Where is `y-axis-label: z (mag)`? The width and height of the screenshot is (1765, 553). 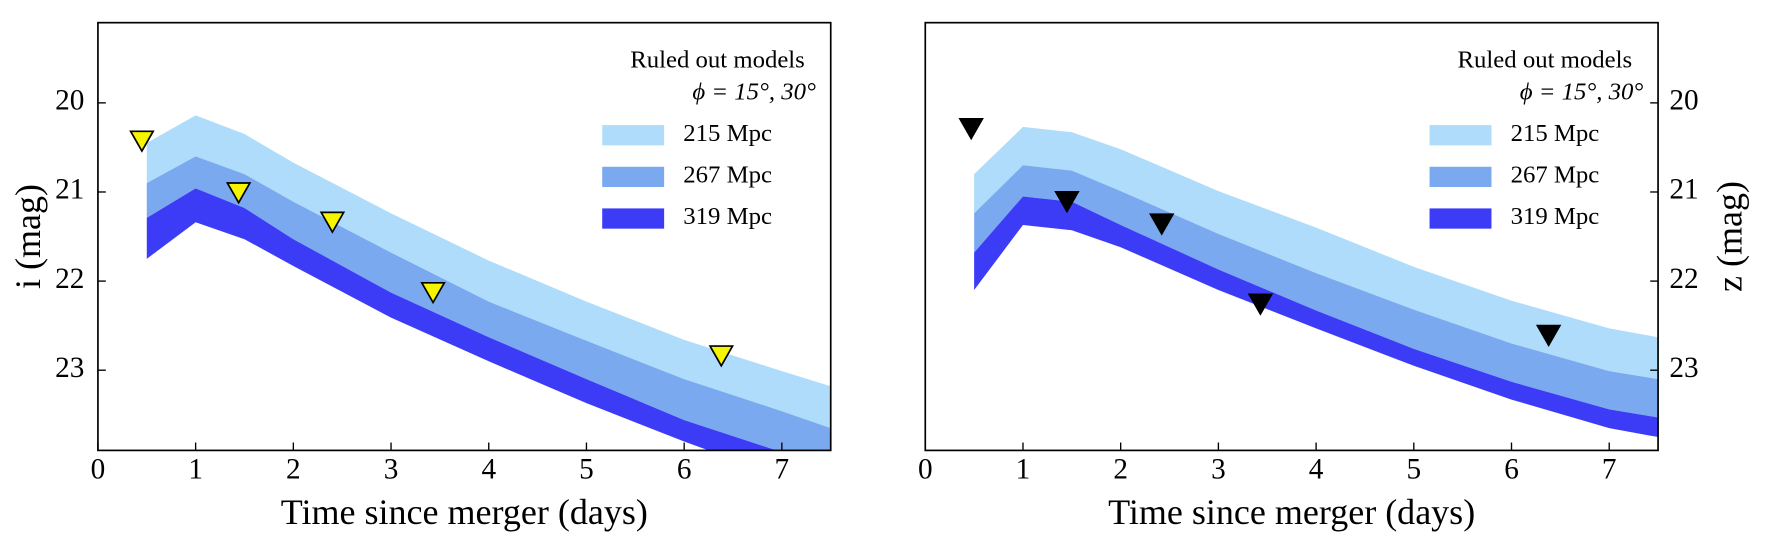 y-axis-label: z (mag) is located at coordinates (1730, 236).